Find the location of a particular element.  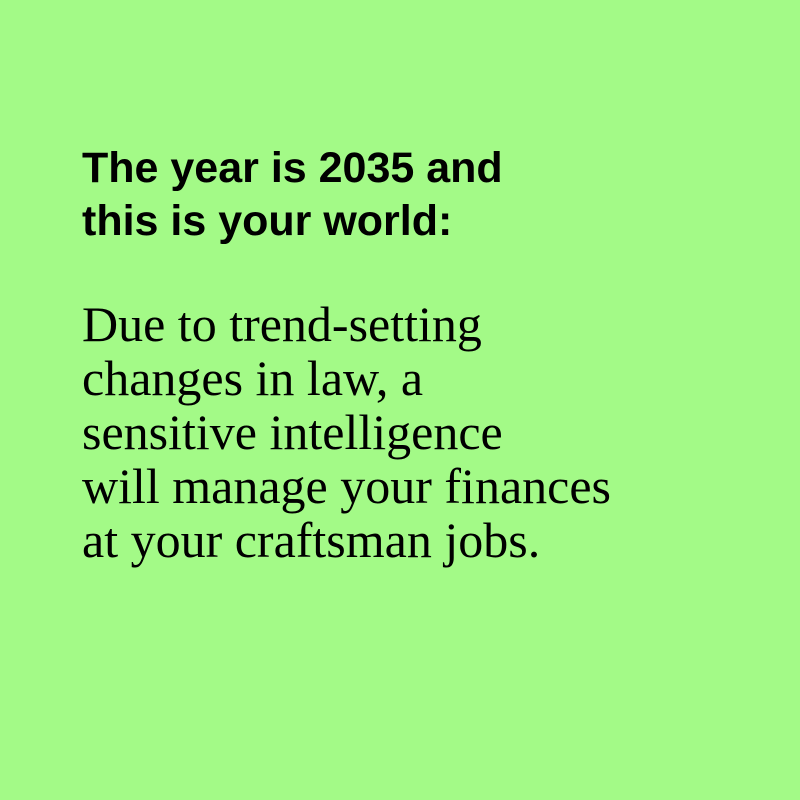

body-line: will manage your finances is located at coordinates (346, 486).